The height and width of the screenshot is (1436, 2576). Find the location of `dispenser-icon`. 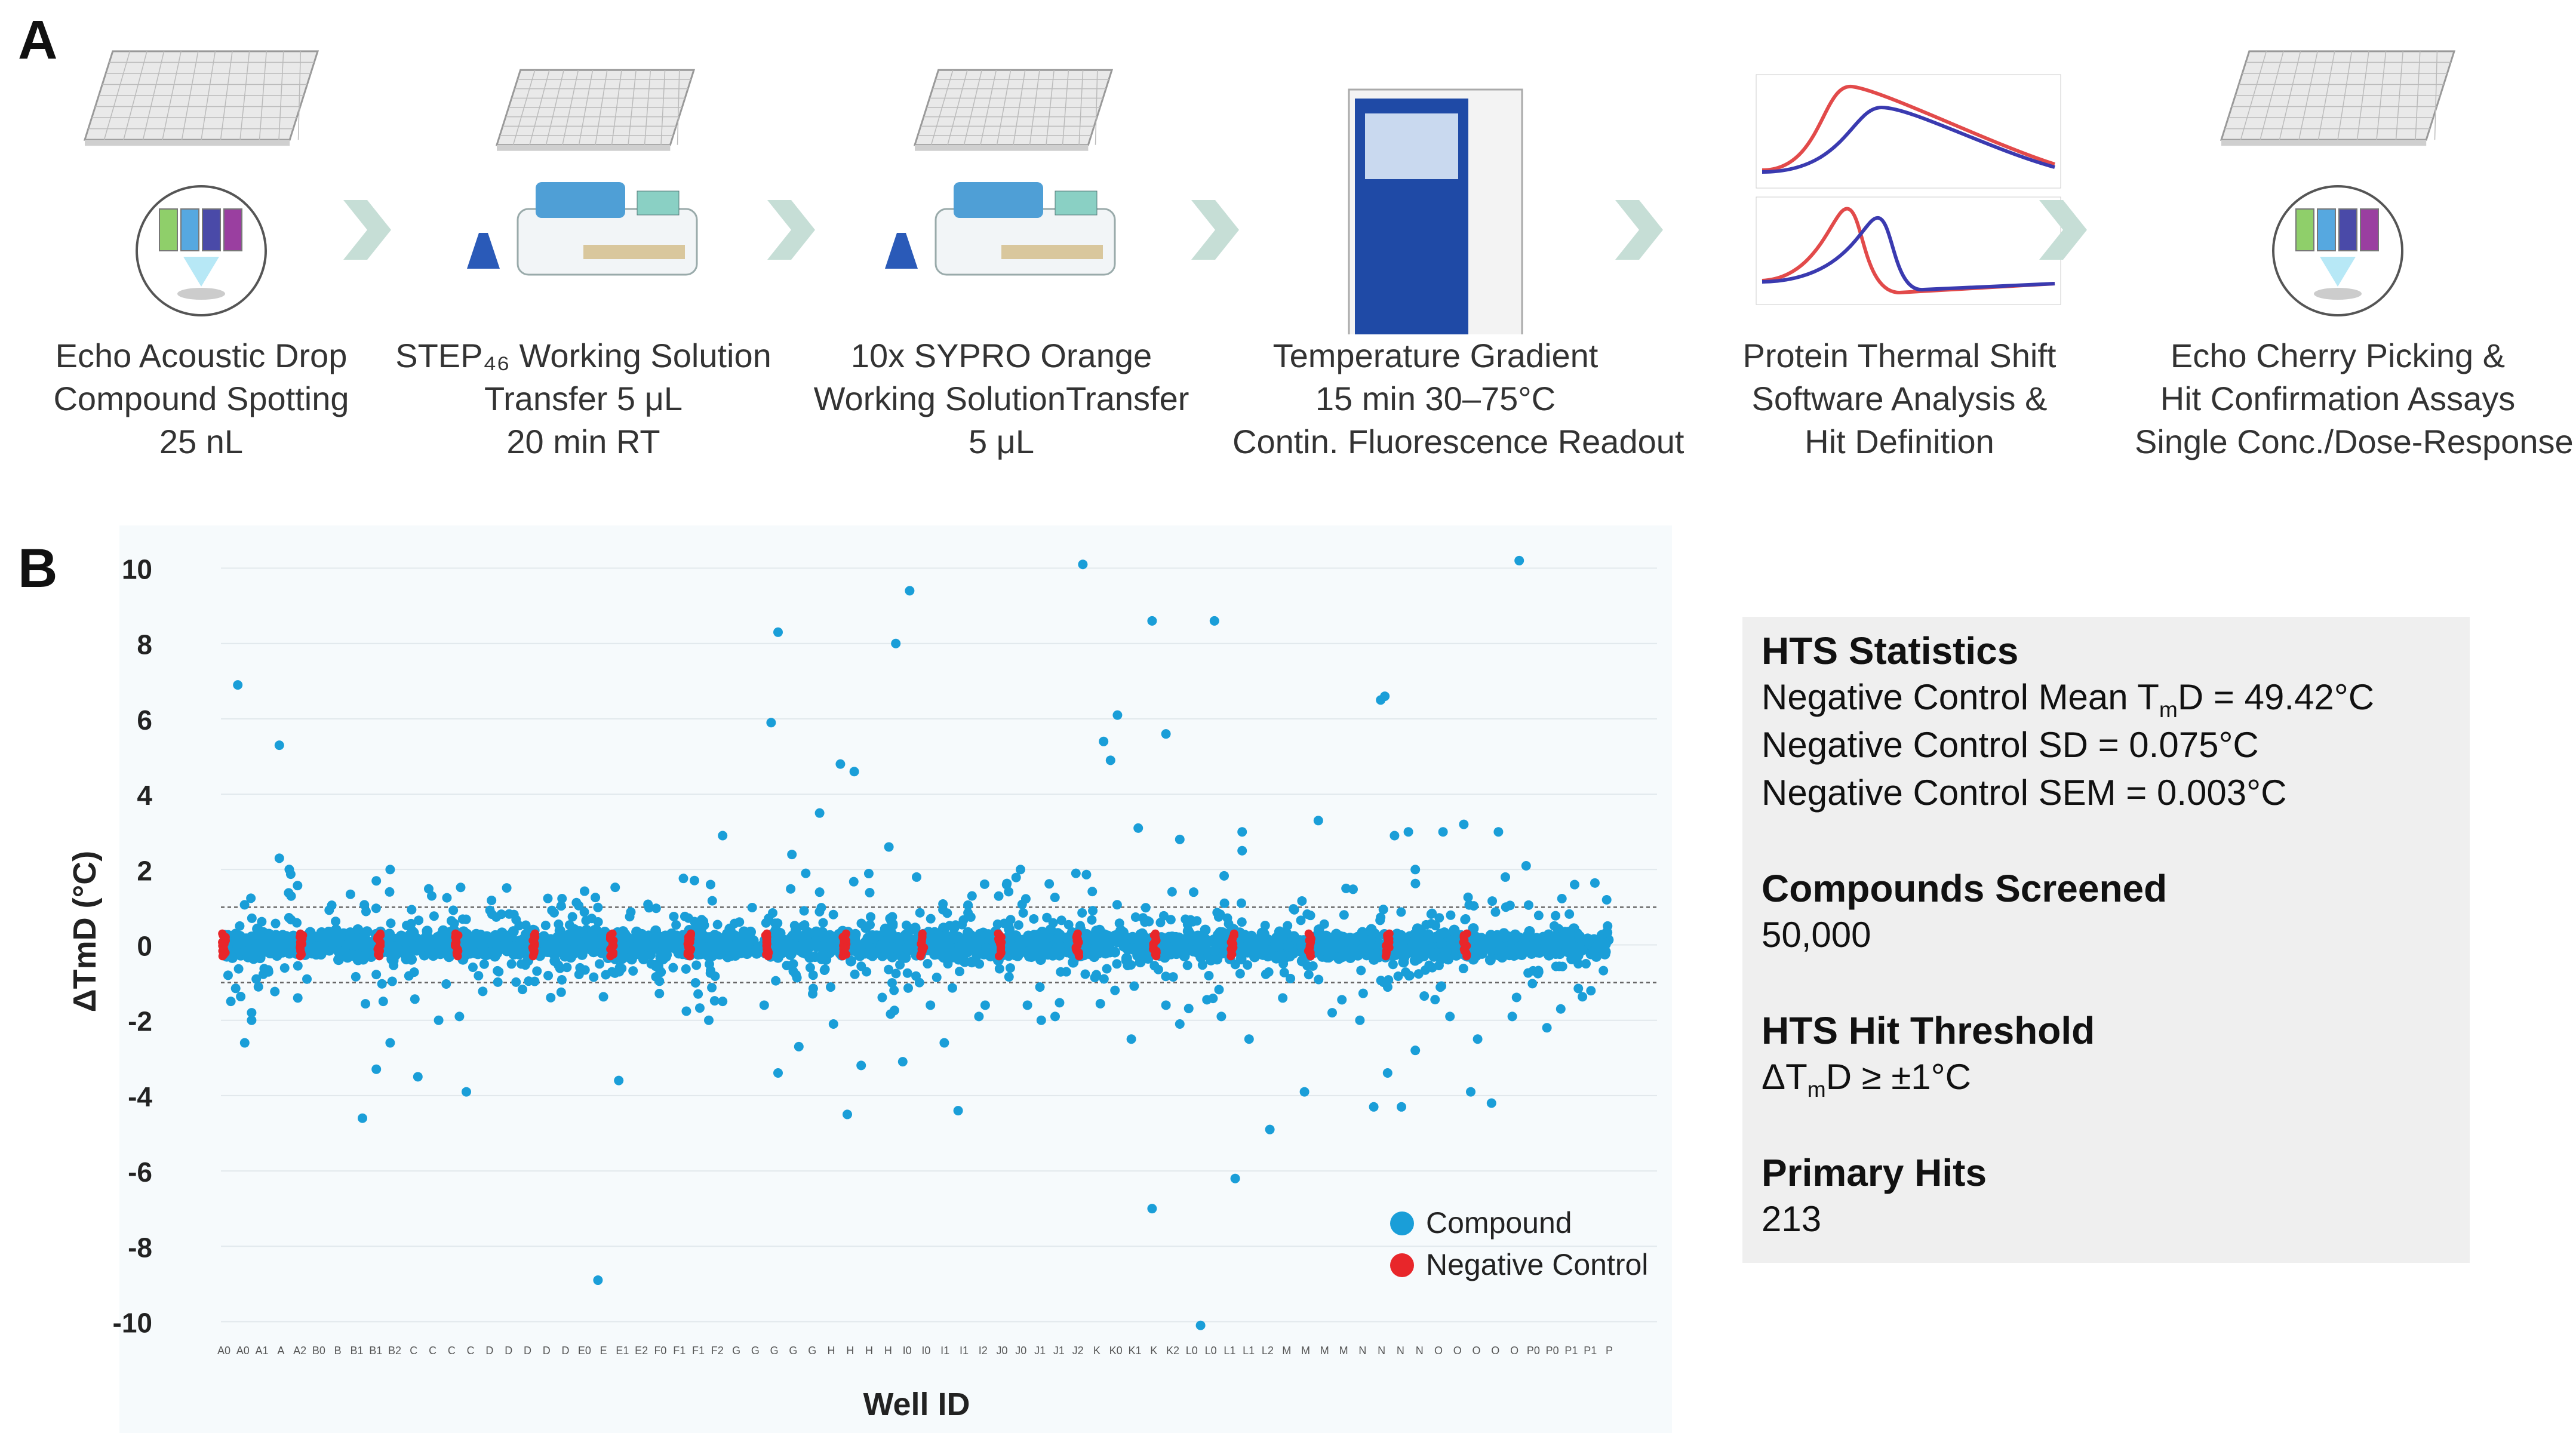

dispenser-icon is located at coordinates (582, 173).